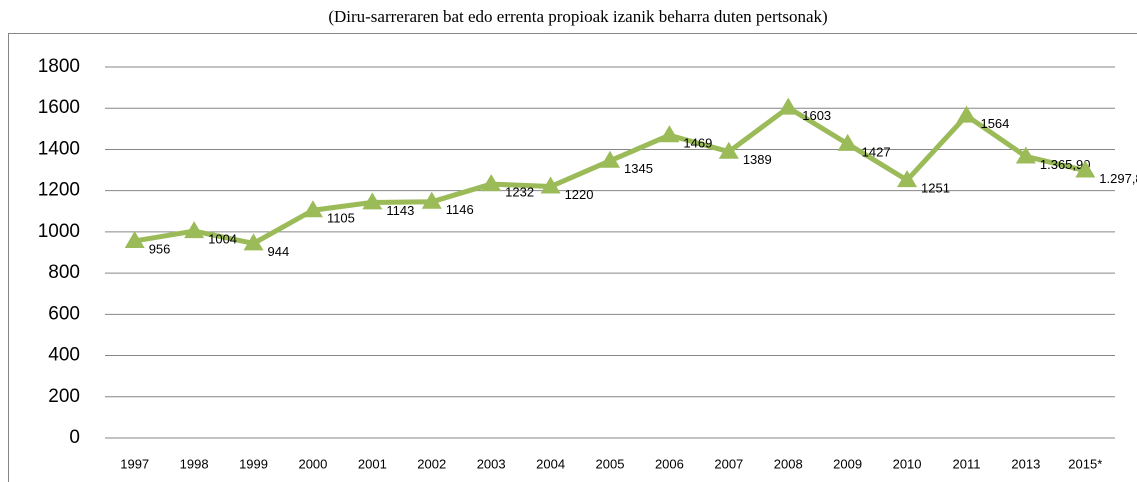  What do you see at coordinates (400, 210) in the screenshot?
I see `data-label: 1143` at bounding box center [400, 210].